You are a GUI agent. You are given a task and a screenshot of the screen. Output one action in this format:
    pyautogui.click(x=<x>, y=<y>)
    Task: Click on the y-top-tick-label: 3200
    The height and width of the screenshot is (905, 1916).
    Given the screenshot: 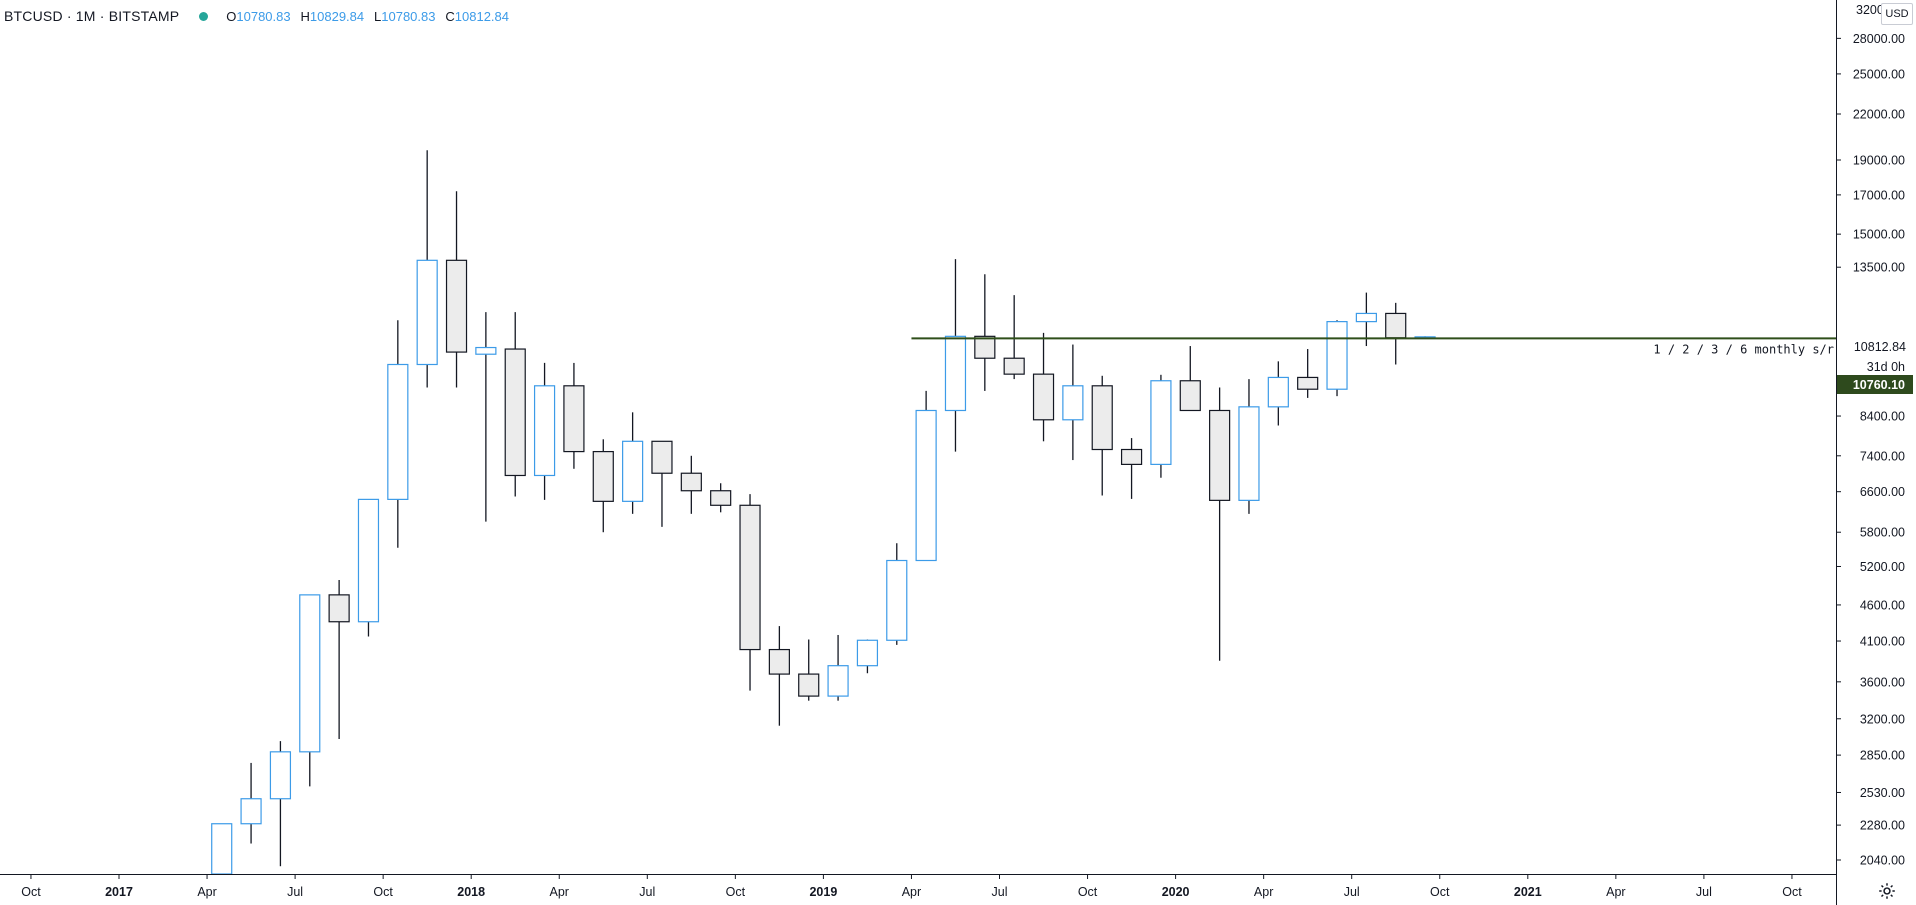 What is the action you would take?
    pyautogui.click(x=1870, y=10)
    